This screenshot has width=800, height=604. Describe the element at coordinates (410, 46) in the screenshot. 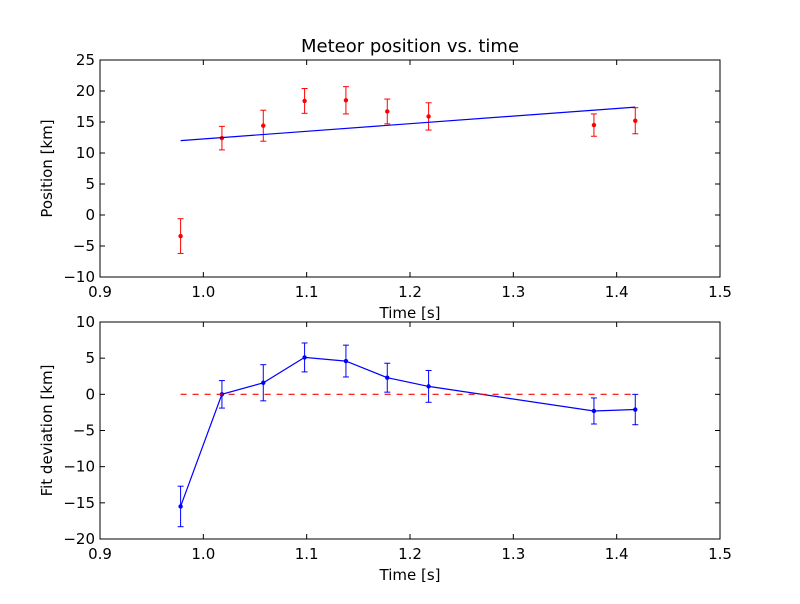

I see `chart-title: Meteor position vs. time` at that location.